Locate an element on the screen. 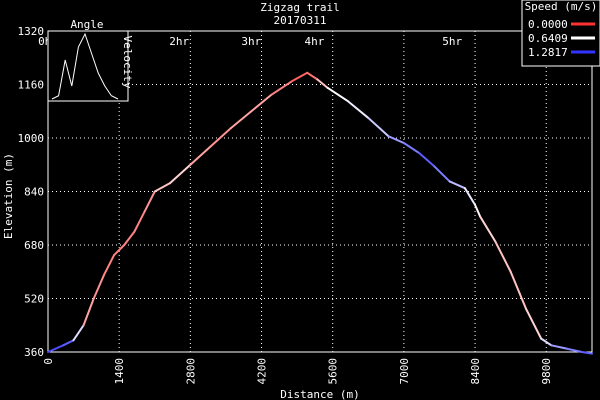 The width and height of the screenshot is (600, 400). y-axis-label: Elevation (m) is located at coordinates (8, 196).